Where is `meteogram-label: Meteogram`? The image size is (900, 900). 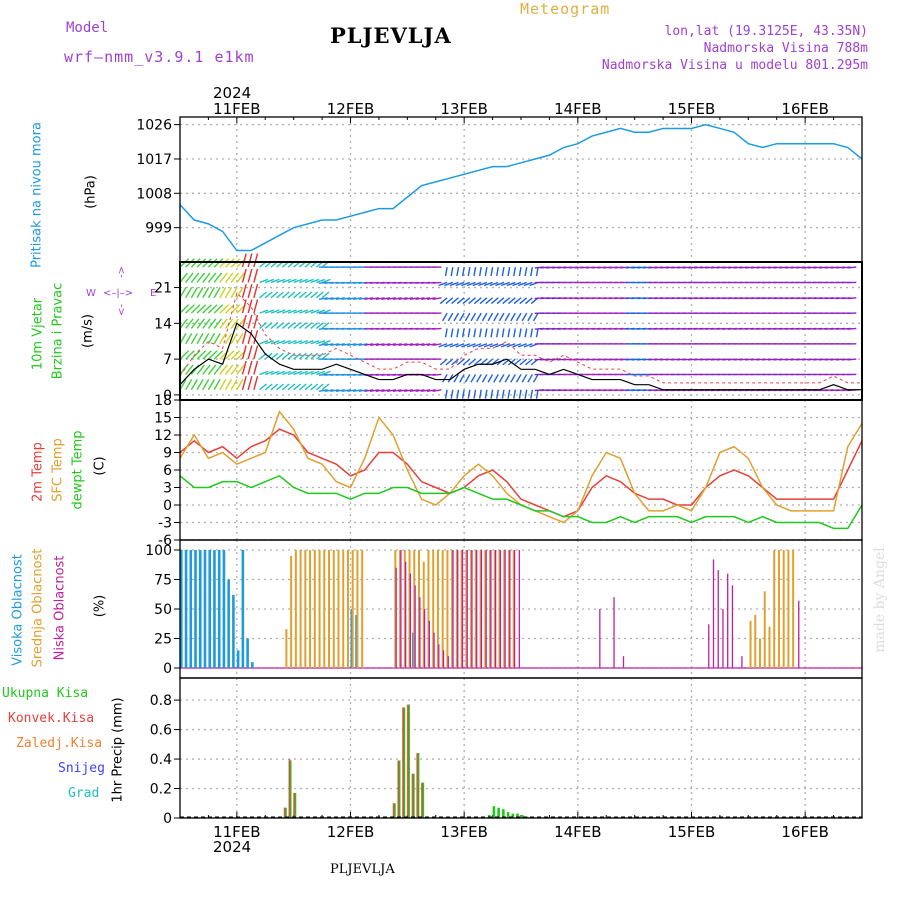
meteogram-label: Meteogram is located at coordinates (565, 9).